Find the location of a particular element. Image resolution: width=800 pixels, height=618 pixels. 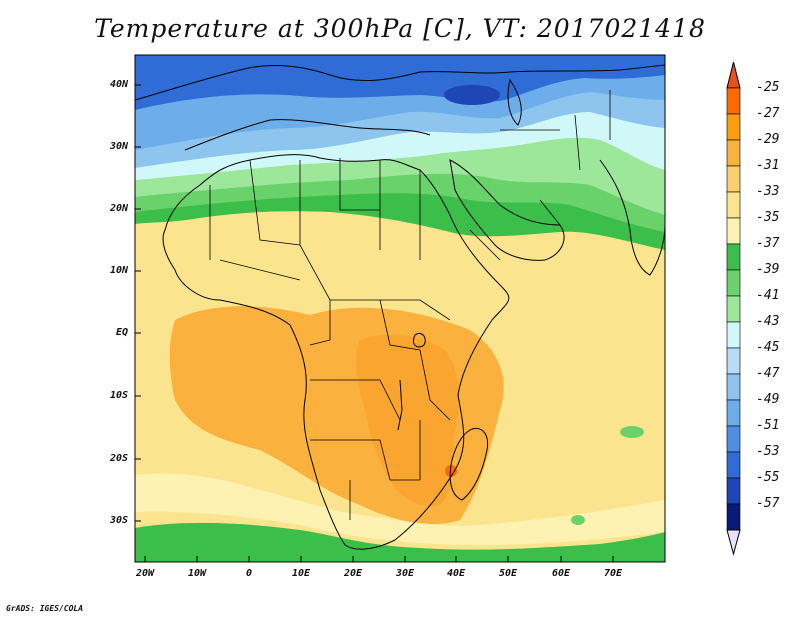

lat-label: 30S is located at coordinates (118, 520).